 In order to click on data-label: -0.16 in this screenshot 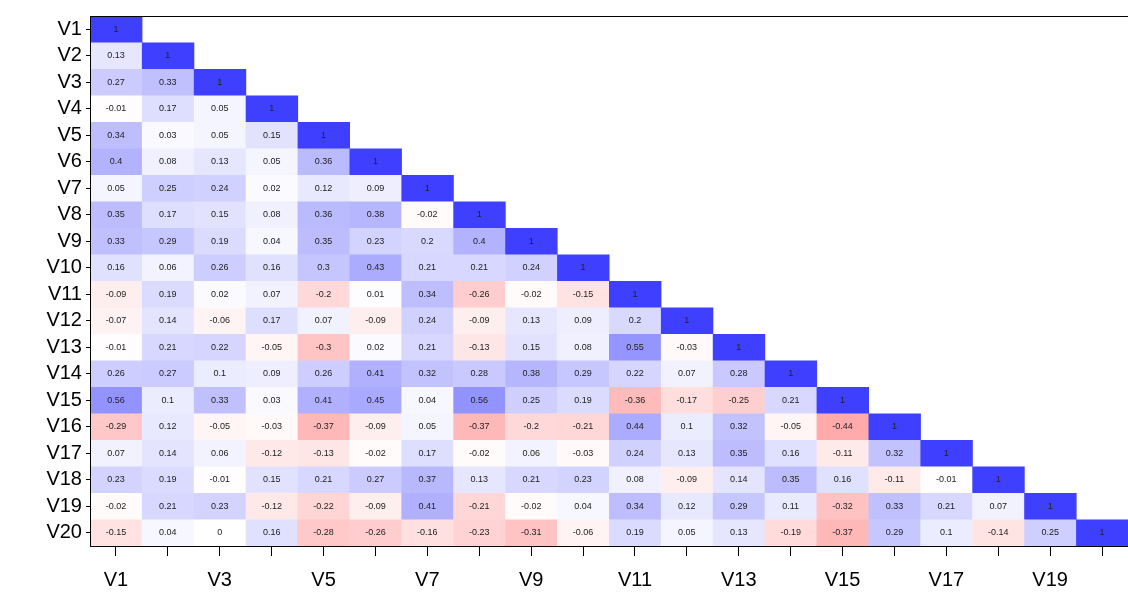, I will do `click(427, 532)`.